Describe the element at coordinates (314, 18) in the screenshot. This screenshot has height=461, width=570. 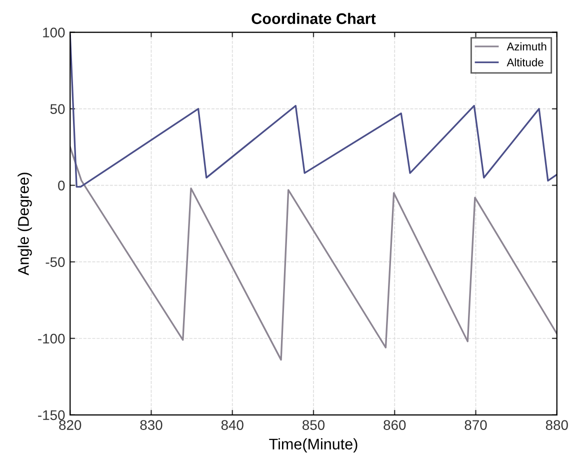
I see `chart-title: Coordinate Chart` at that location.